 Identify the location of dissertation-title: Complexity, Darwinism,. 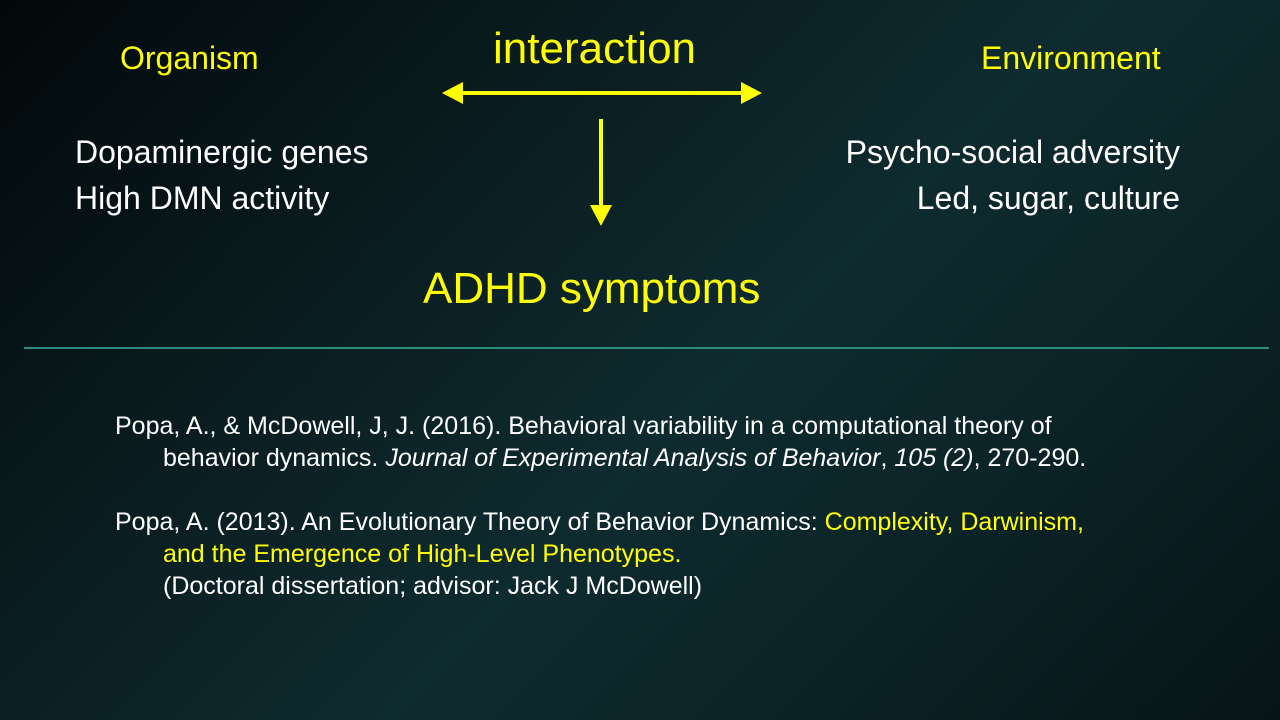
(954, 522).